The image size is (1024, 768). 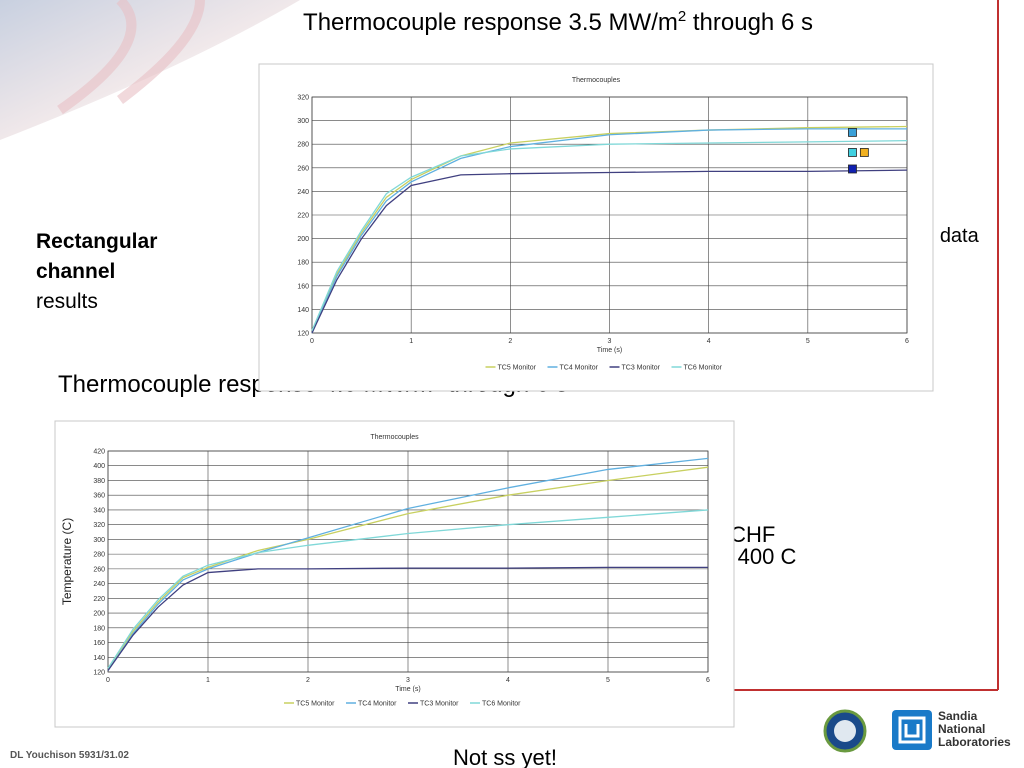 What do you see at coordinates (682, 16) in the screenshot?
I see `heading-sup: 2` at bounding box center [682, 16].